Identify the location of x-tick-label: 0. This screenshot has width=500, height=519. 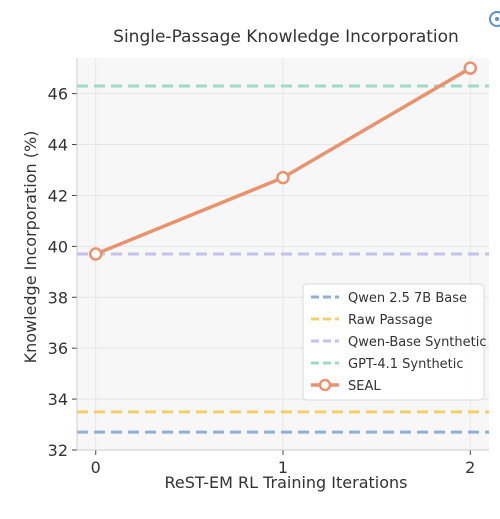
(96, 467).